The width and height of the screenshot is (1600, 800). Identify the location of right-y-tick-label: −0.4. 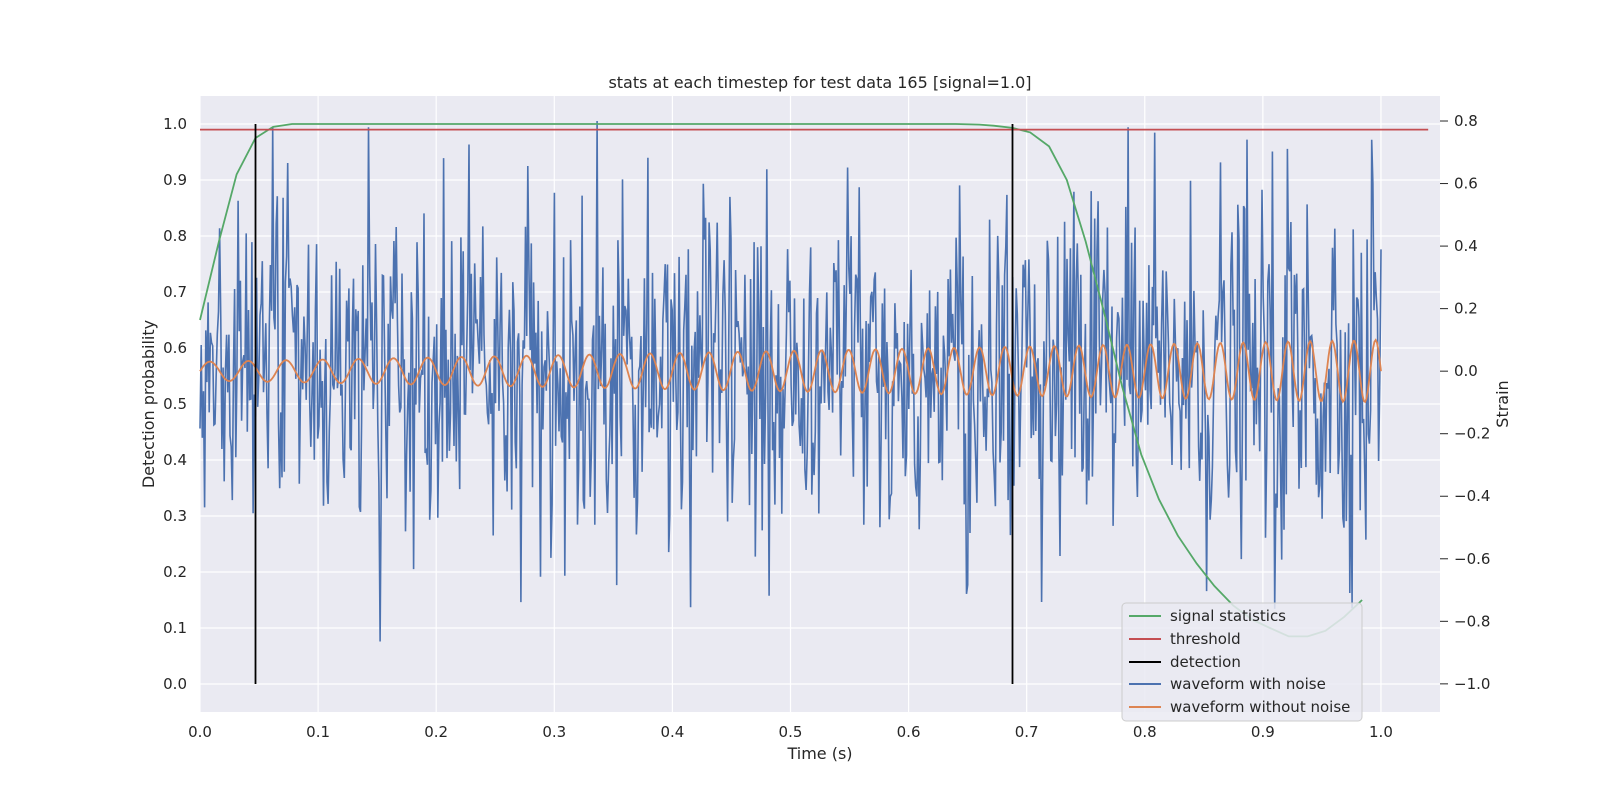
(1472, 496).